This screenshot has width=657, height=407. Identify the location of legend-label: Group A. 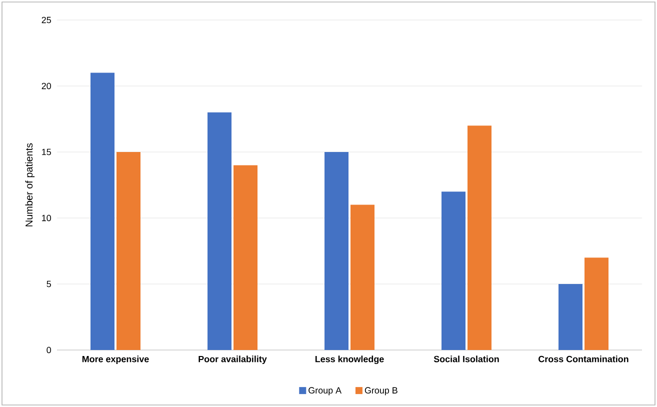
(325, 391).